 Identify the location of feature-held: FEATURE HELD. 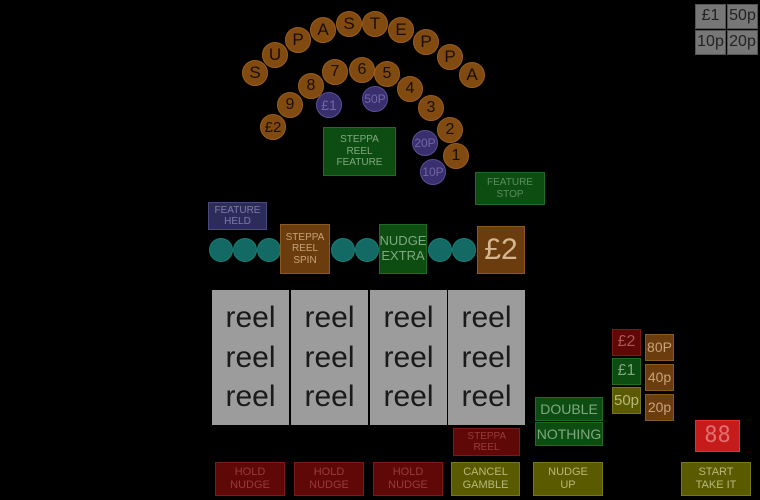
(237, 216).